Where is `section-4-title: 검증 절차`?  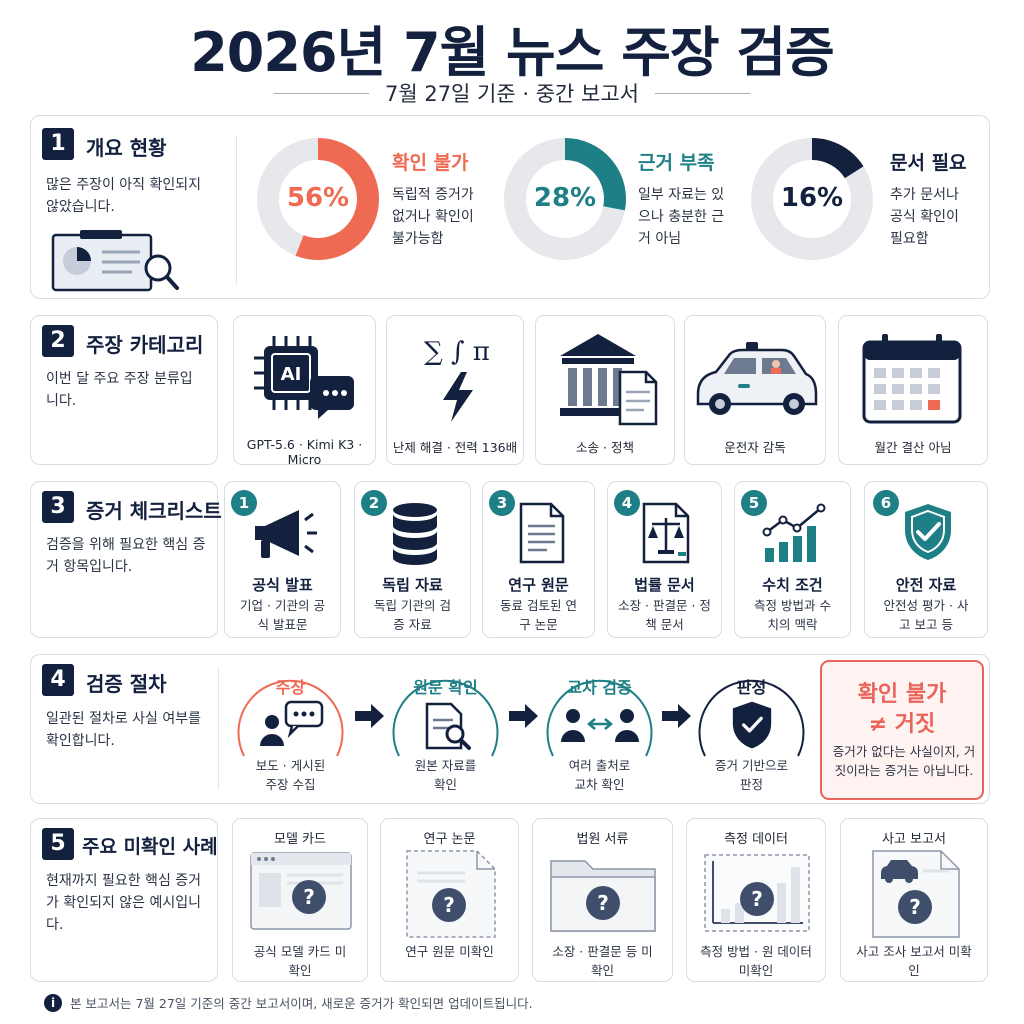
section-4-title: 검증 절차 is located at coordinates (126, 684).